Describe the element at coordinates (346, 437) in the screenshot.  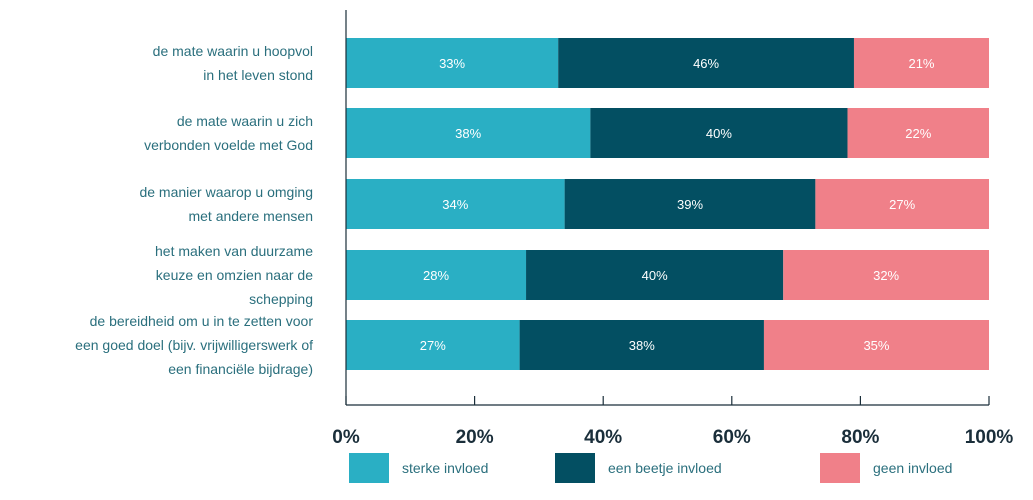
I see `x-tick-label: 0%` at that location.